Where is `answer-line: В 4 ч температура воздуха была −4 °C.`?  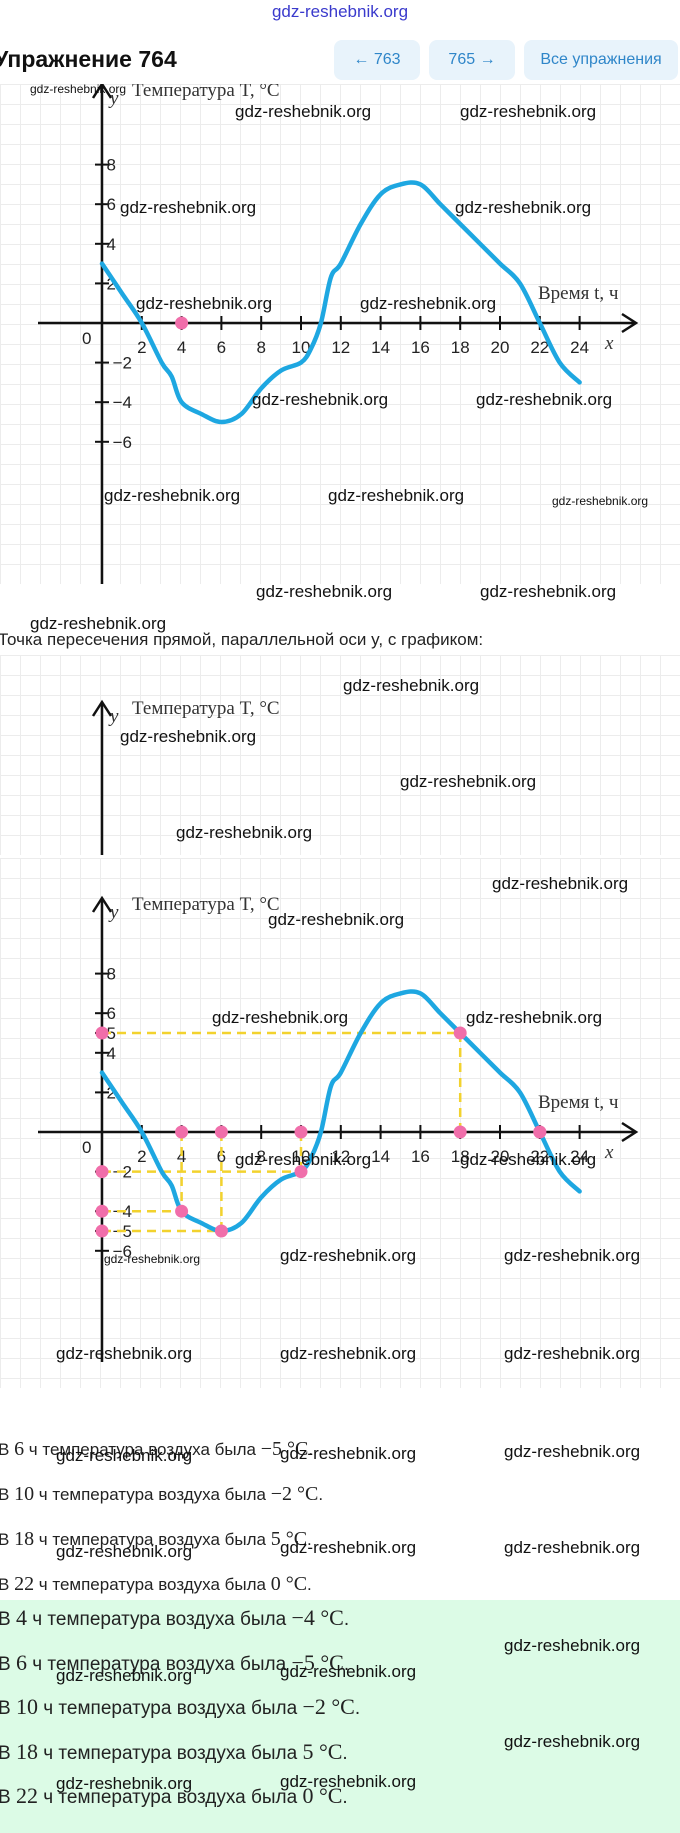 answer-line: В 4 ч температура воздуха была −4 °C. is located at coordinates (175, 1617).